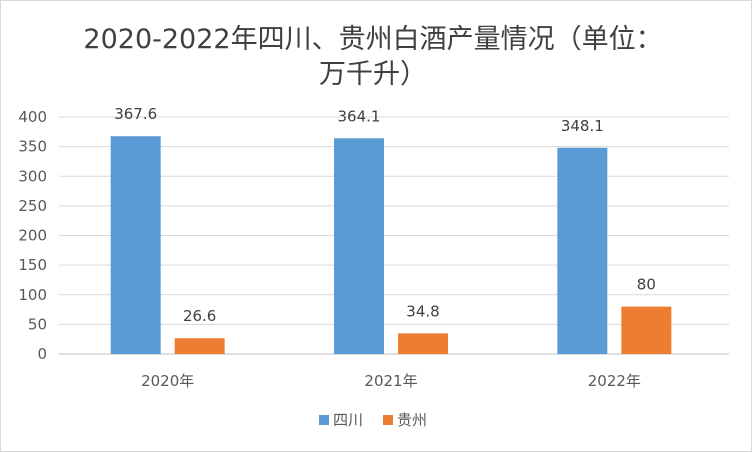  Describe the element at coordinates (646, 285) in the screenshot. I see `data-label: 80` at that location.